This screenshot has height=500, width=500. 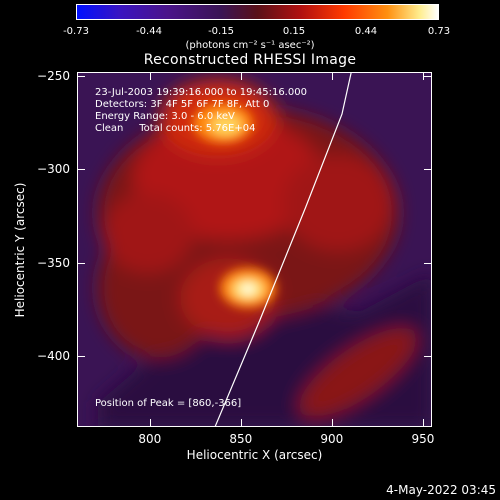 I want to click on x-tick-label: 900, so click(x=332, y=439).